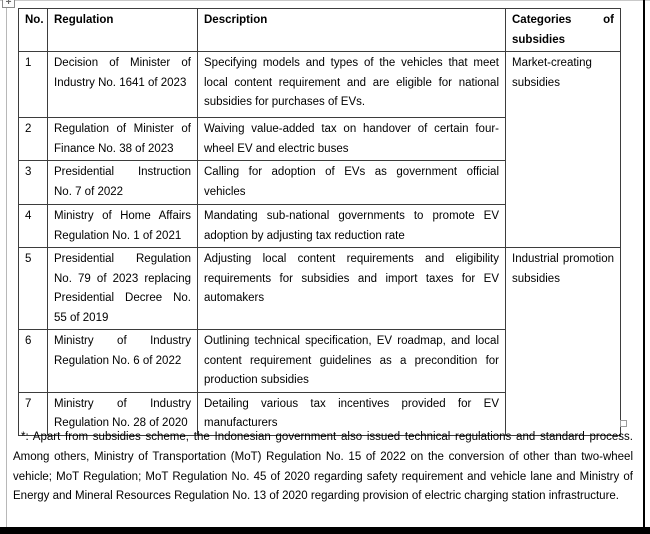 The image size is (650, 534). I want to click on cell-no: 7, so click(33, 413).